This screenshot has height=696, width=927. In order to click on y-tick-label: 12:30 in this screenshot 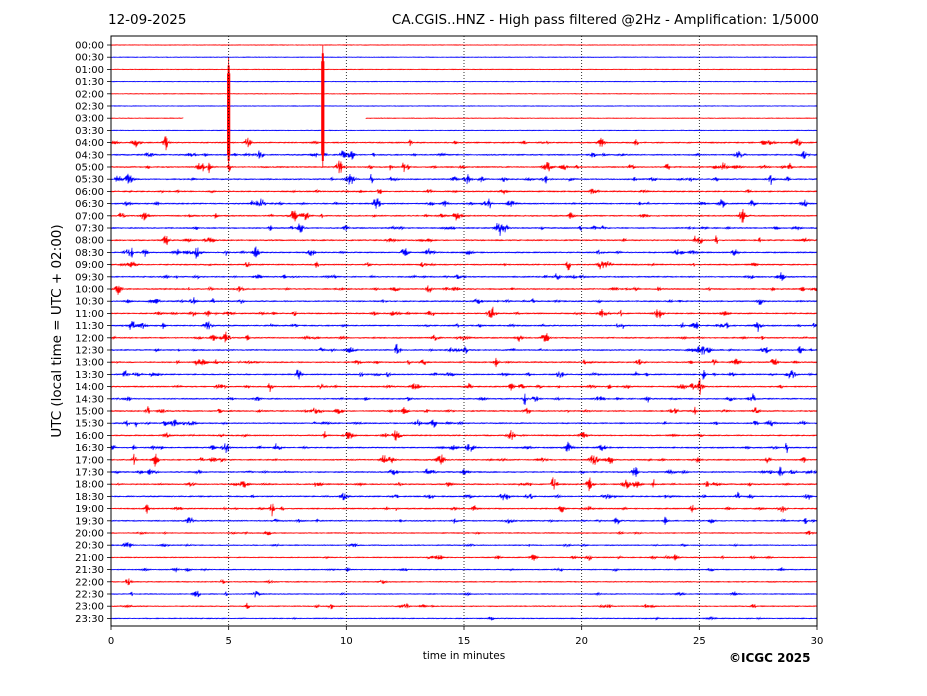, I will do `click(89, 351)`.